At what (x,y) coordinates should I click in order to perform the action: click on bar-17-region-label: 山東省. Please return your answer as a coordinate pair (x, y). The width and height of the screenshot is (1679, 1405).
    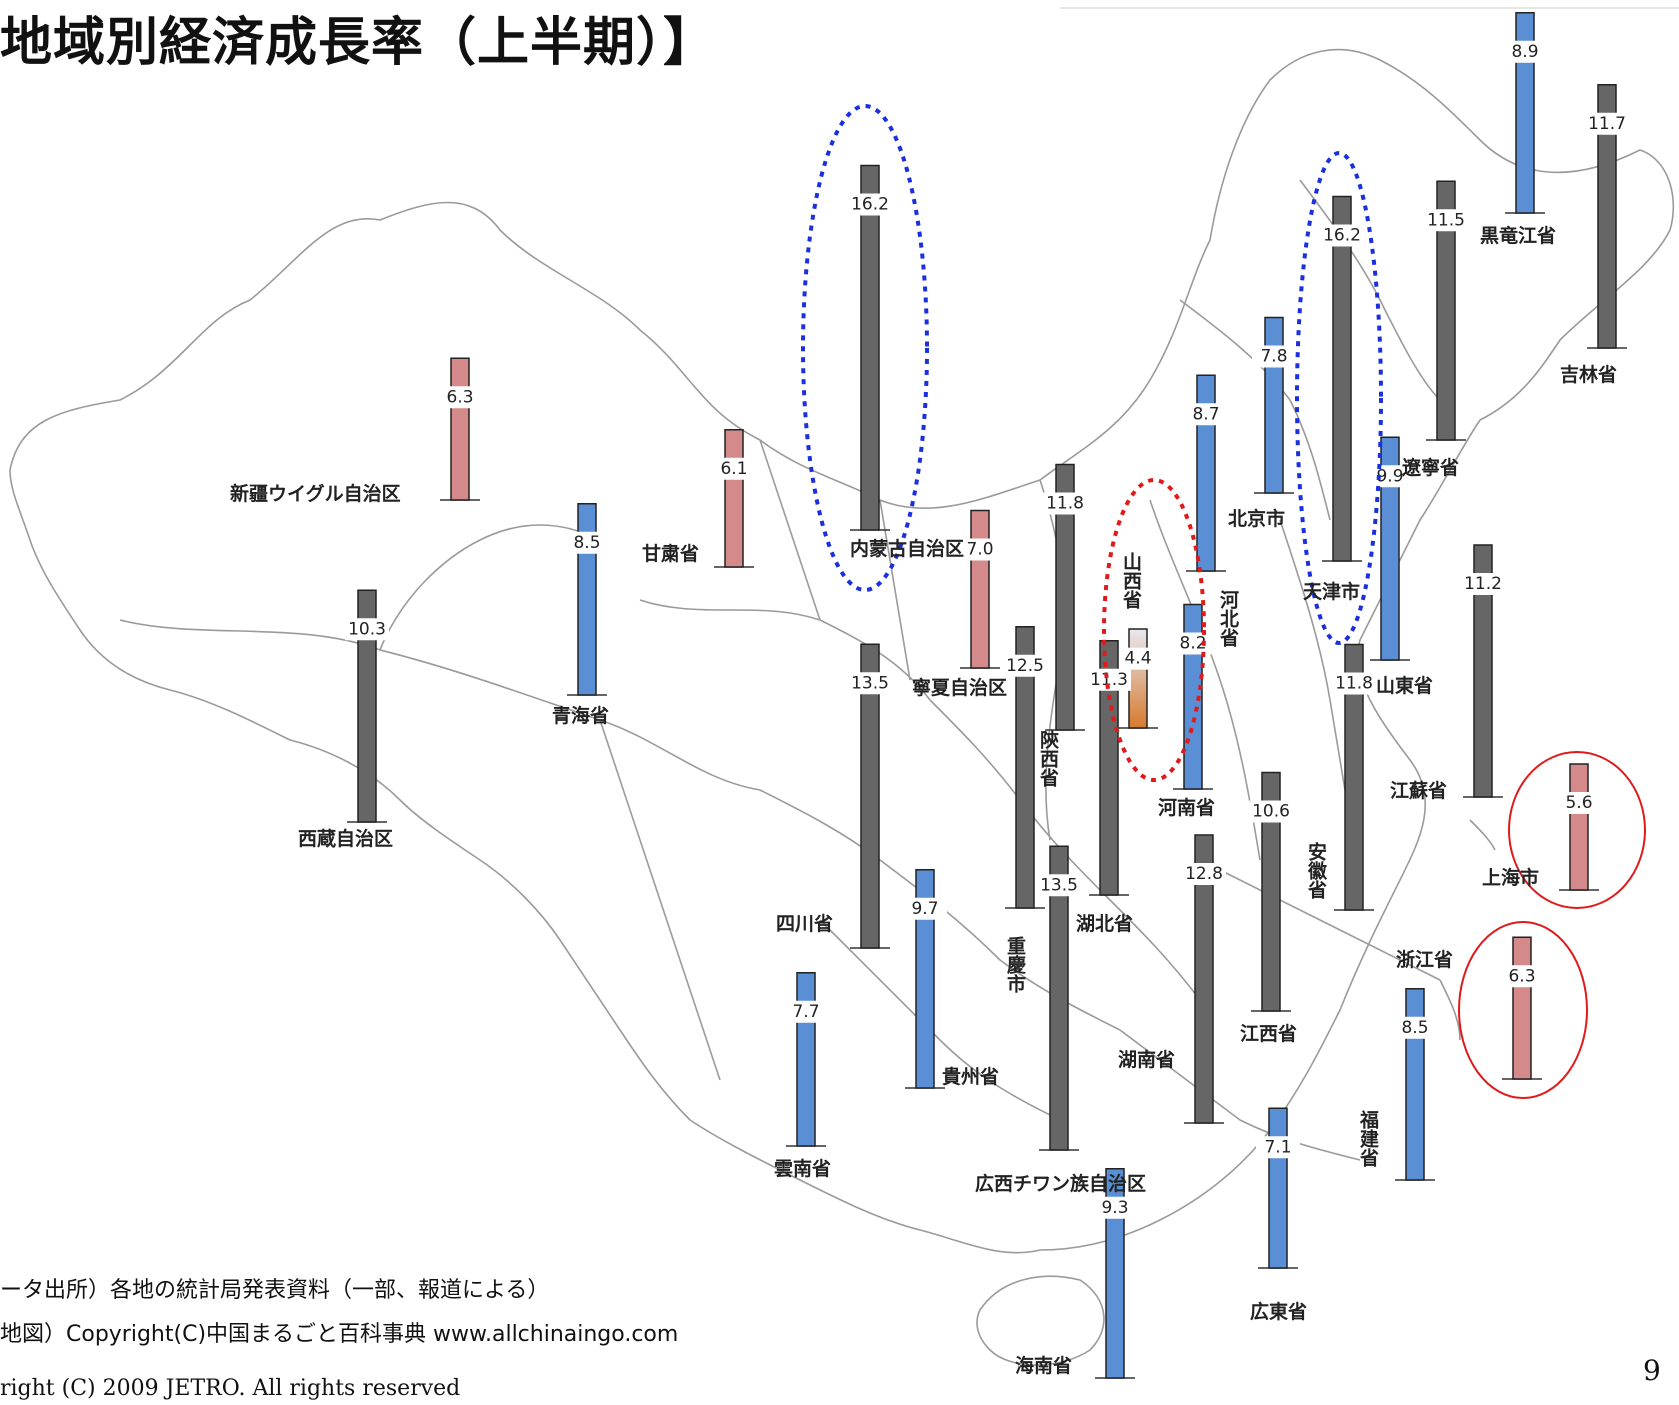
    Looking at the image, I should click on (1404, 685).